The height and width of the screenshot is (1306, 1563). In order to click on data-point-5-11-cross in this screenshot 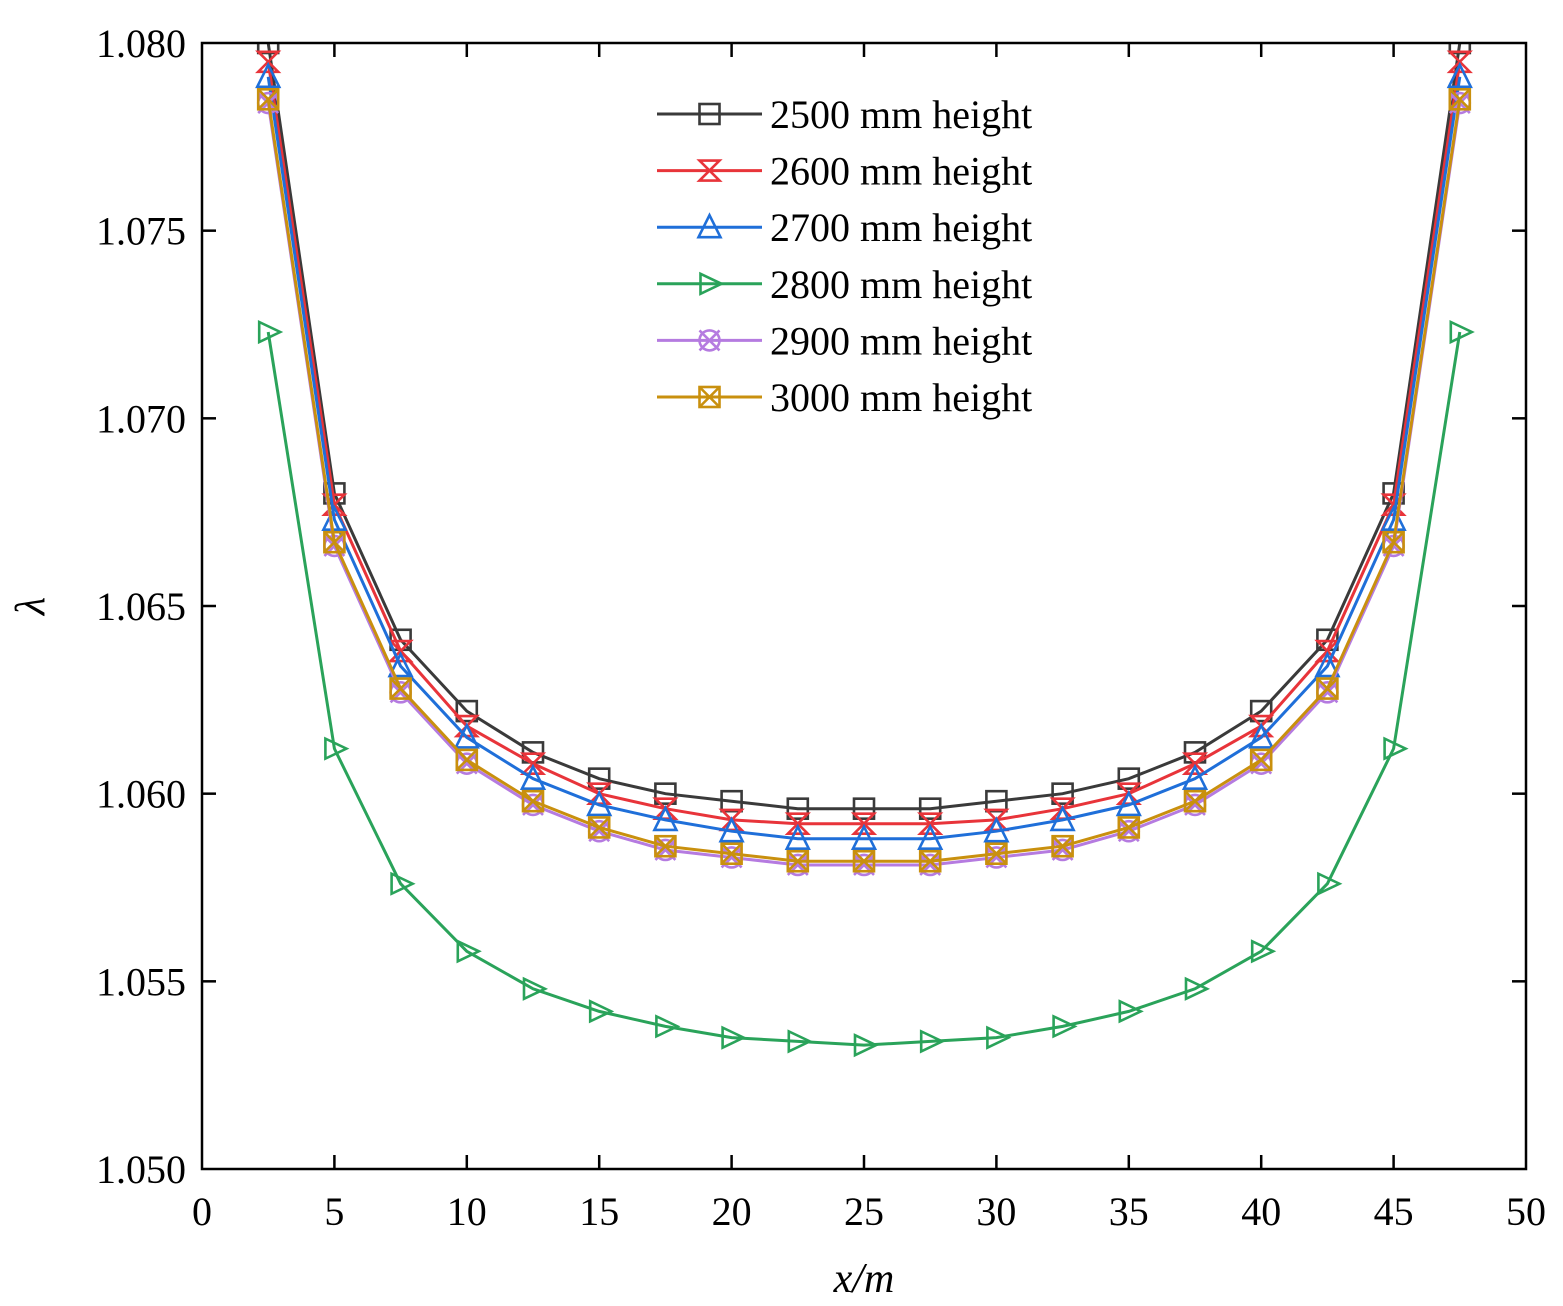, I will do `click(996, 853)`.